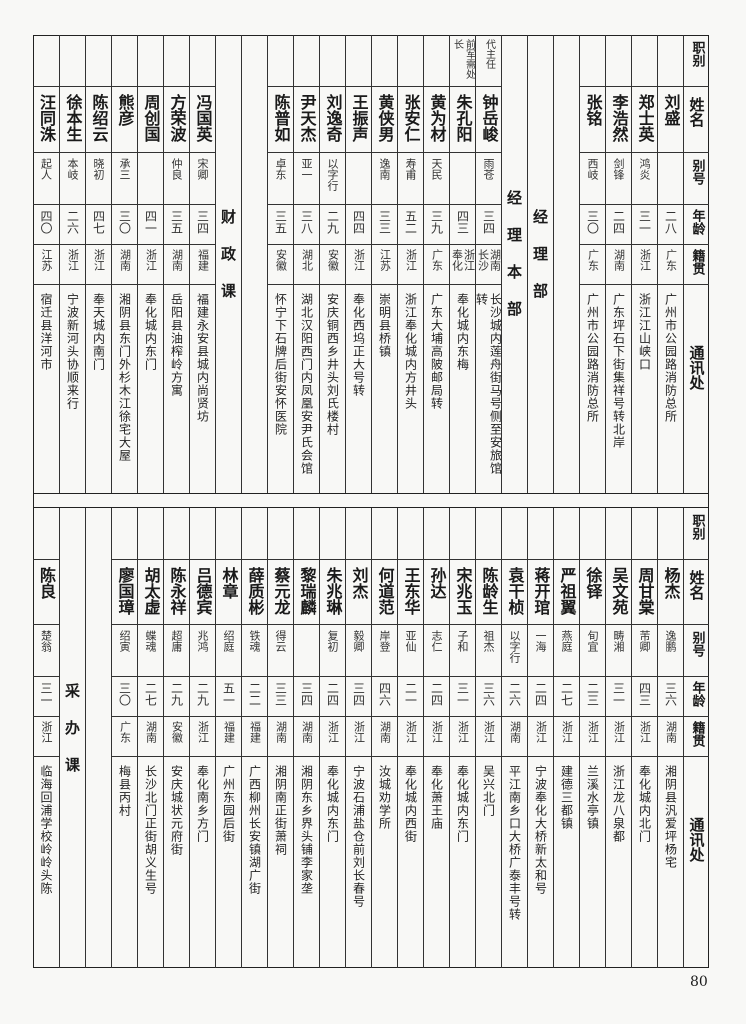 This screenshot has width=746, height=1024. I want to click on alias-cell: 宋卿, so click(202, 179).